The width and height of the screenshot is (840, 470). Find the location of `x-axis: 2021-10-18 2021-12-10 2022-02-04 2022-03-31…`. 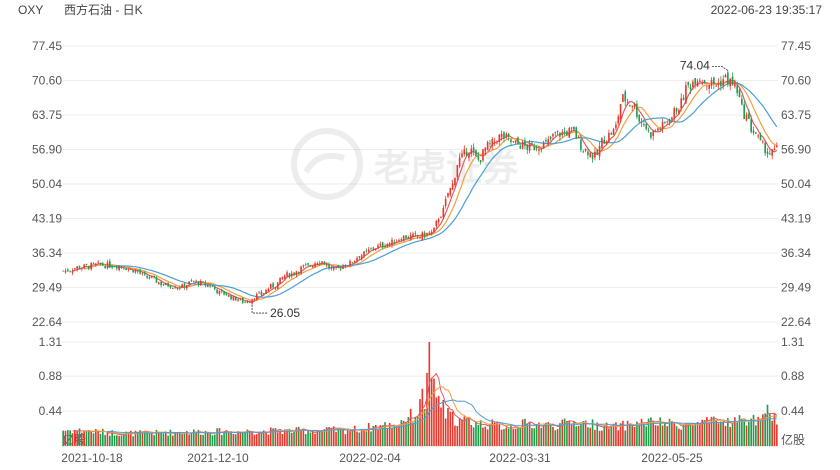

x-axis: 2021-10-18 2021-12-10 2022-02-04 2022-03-31… is located at coordinates (382, 458).